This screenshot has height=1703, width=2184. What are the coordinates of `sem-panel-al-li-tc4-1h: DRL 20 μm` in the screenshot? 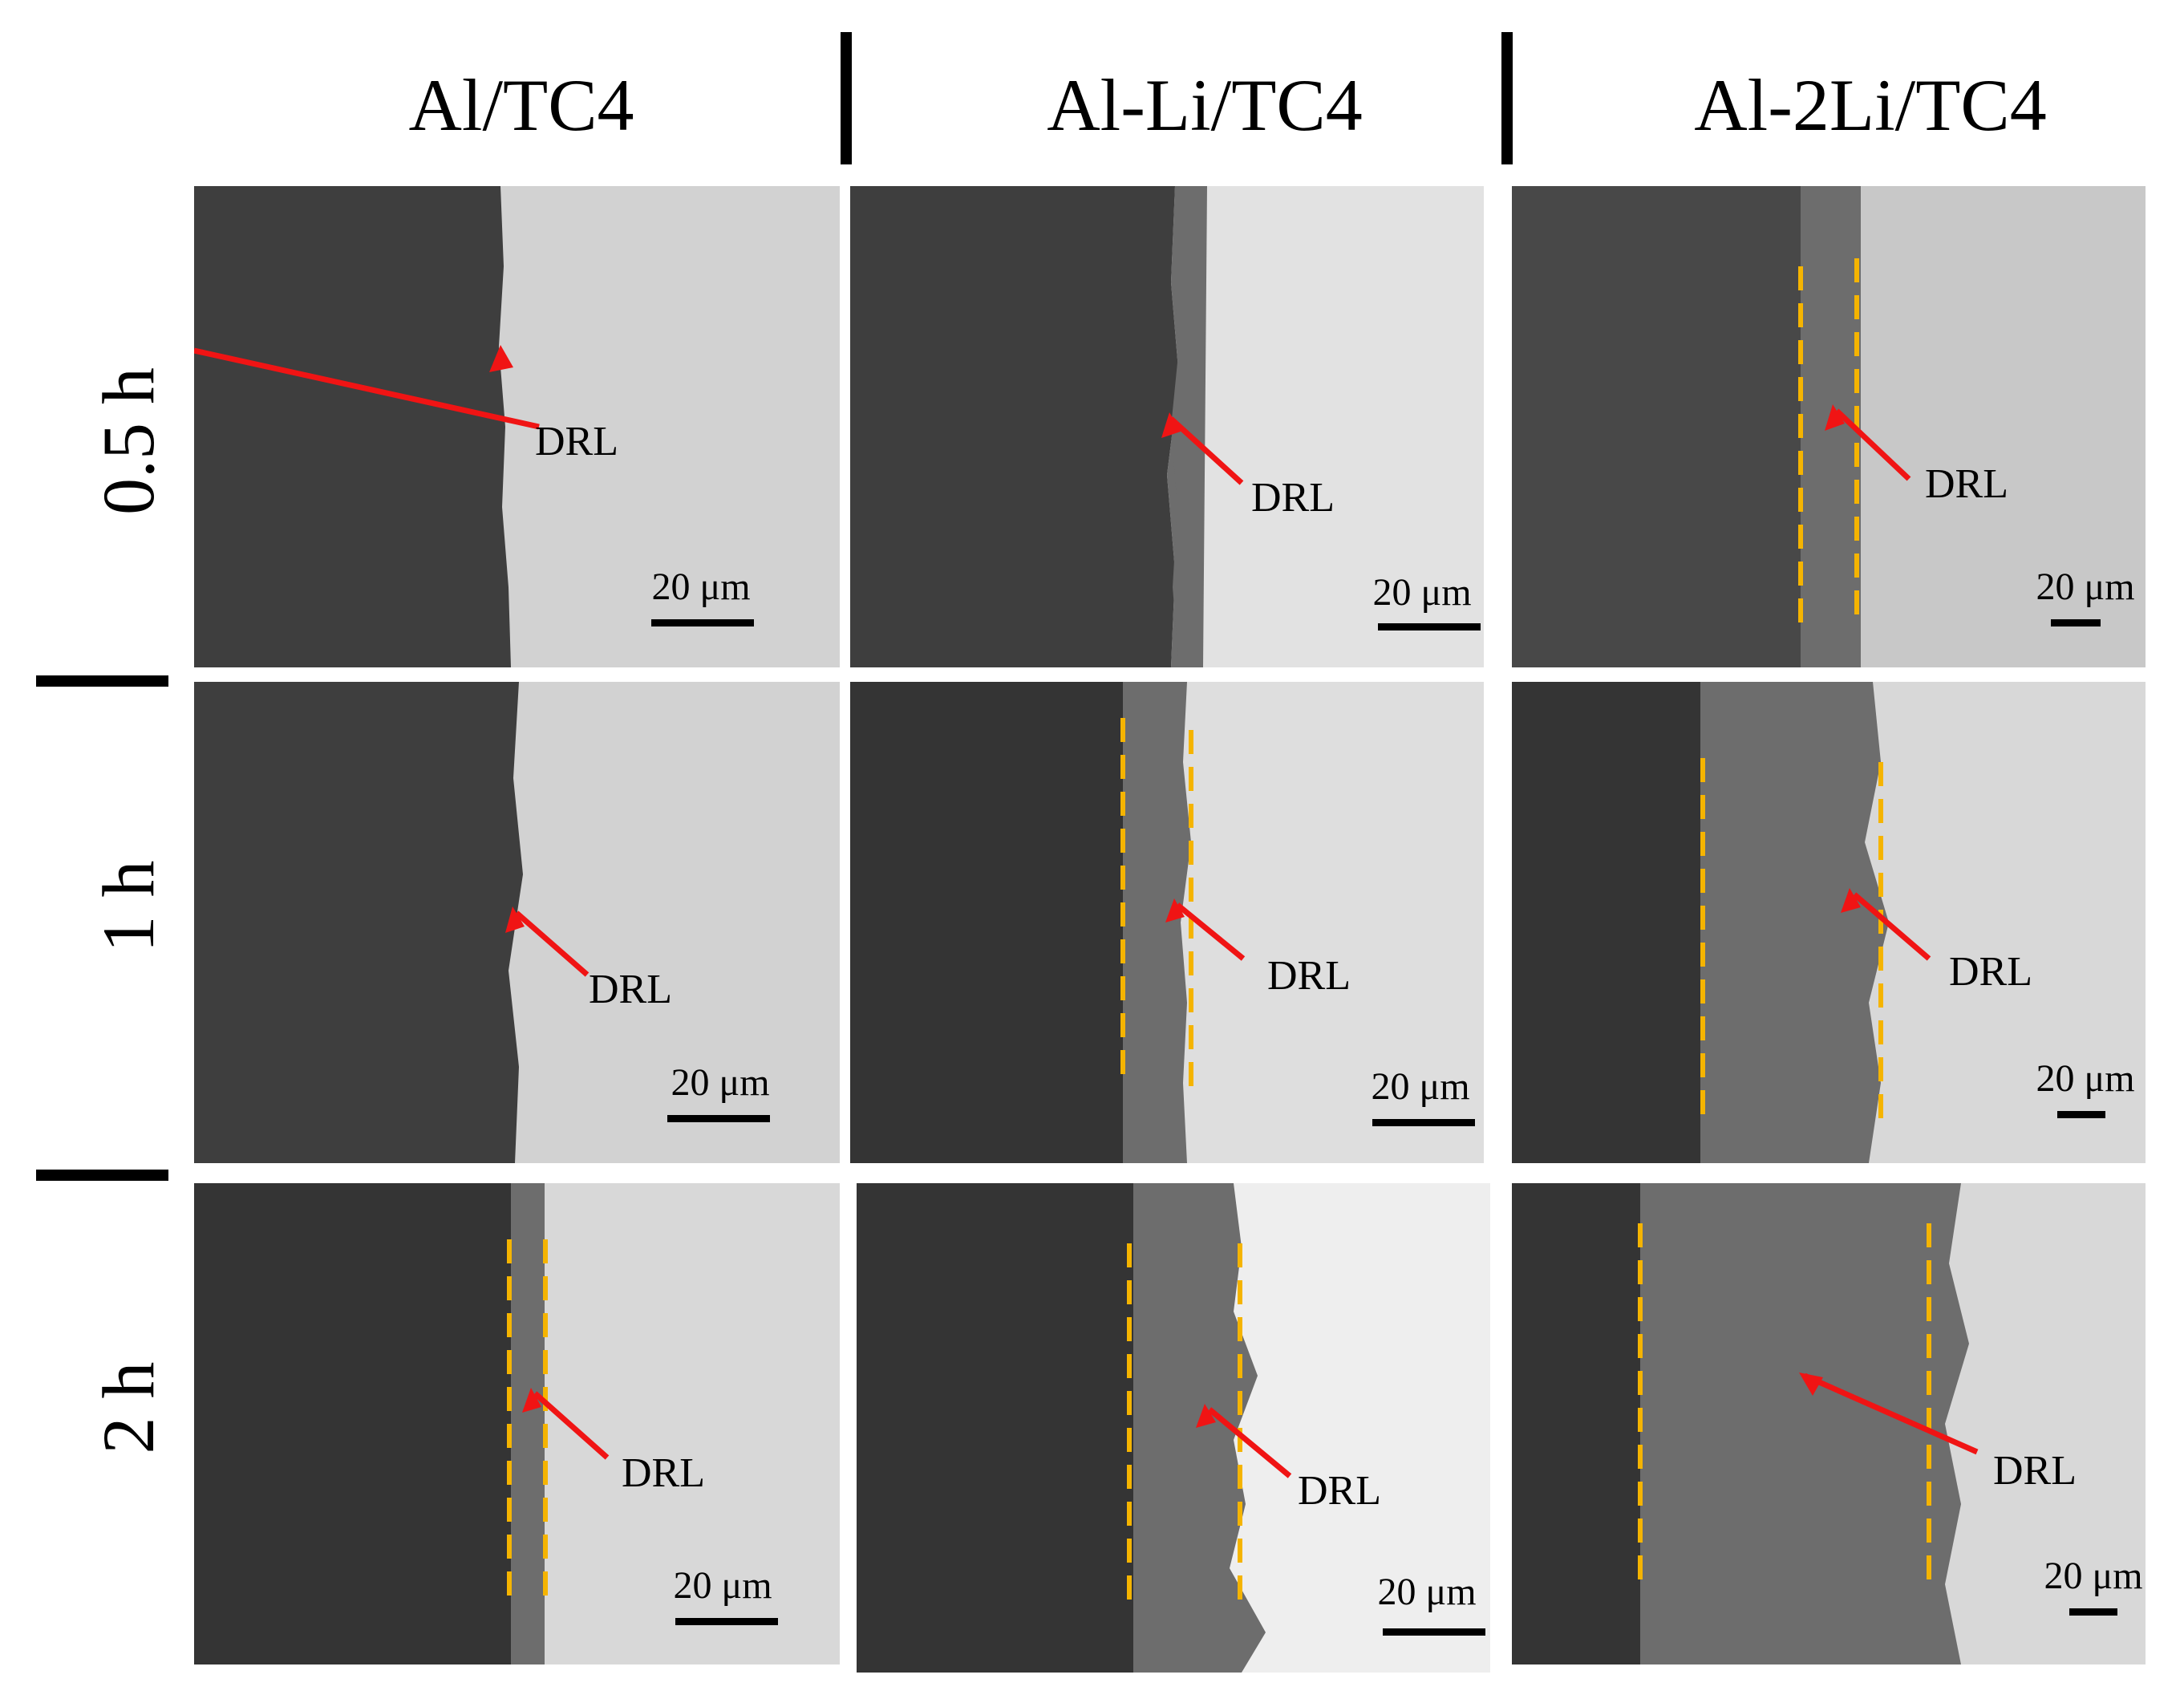 It's located at (1167, 922).